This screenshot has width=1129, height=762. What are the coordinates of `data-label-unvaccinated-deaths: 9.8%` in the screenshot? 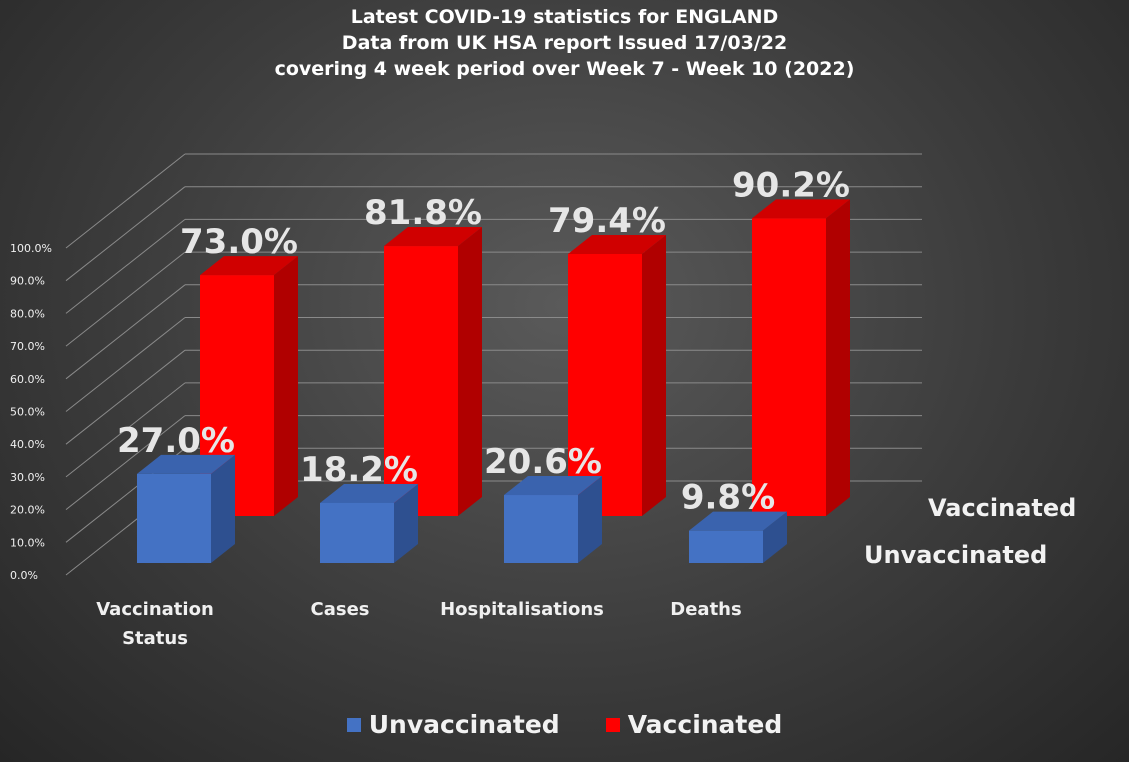 It's located at (728, 498).